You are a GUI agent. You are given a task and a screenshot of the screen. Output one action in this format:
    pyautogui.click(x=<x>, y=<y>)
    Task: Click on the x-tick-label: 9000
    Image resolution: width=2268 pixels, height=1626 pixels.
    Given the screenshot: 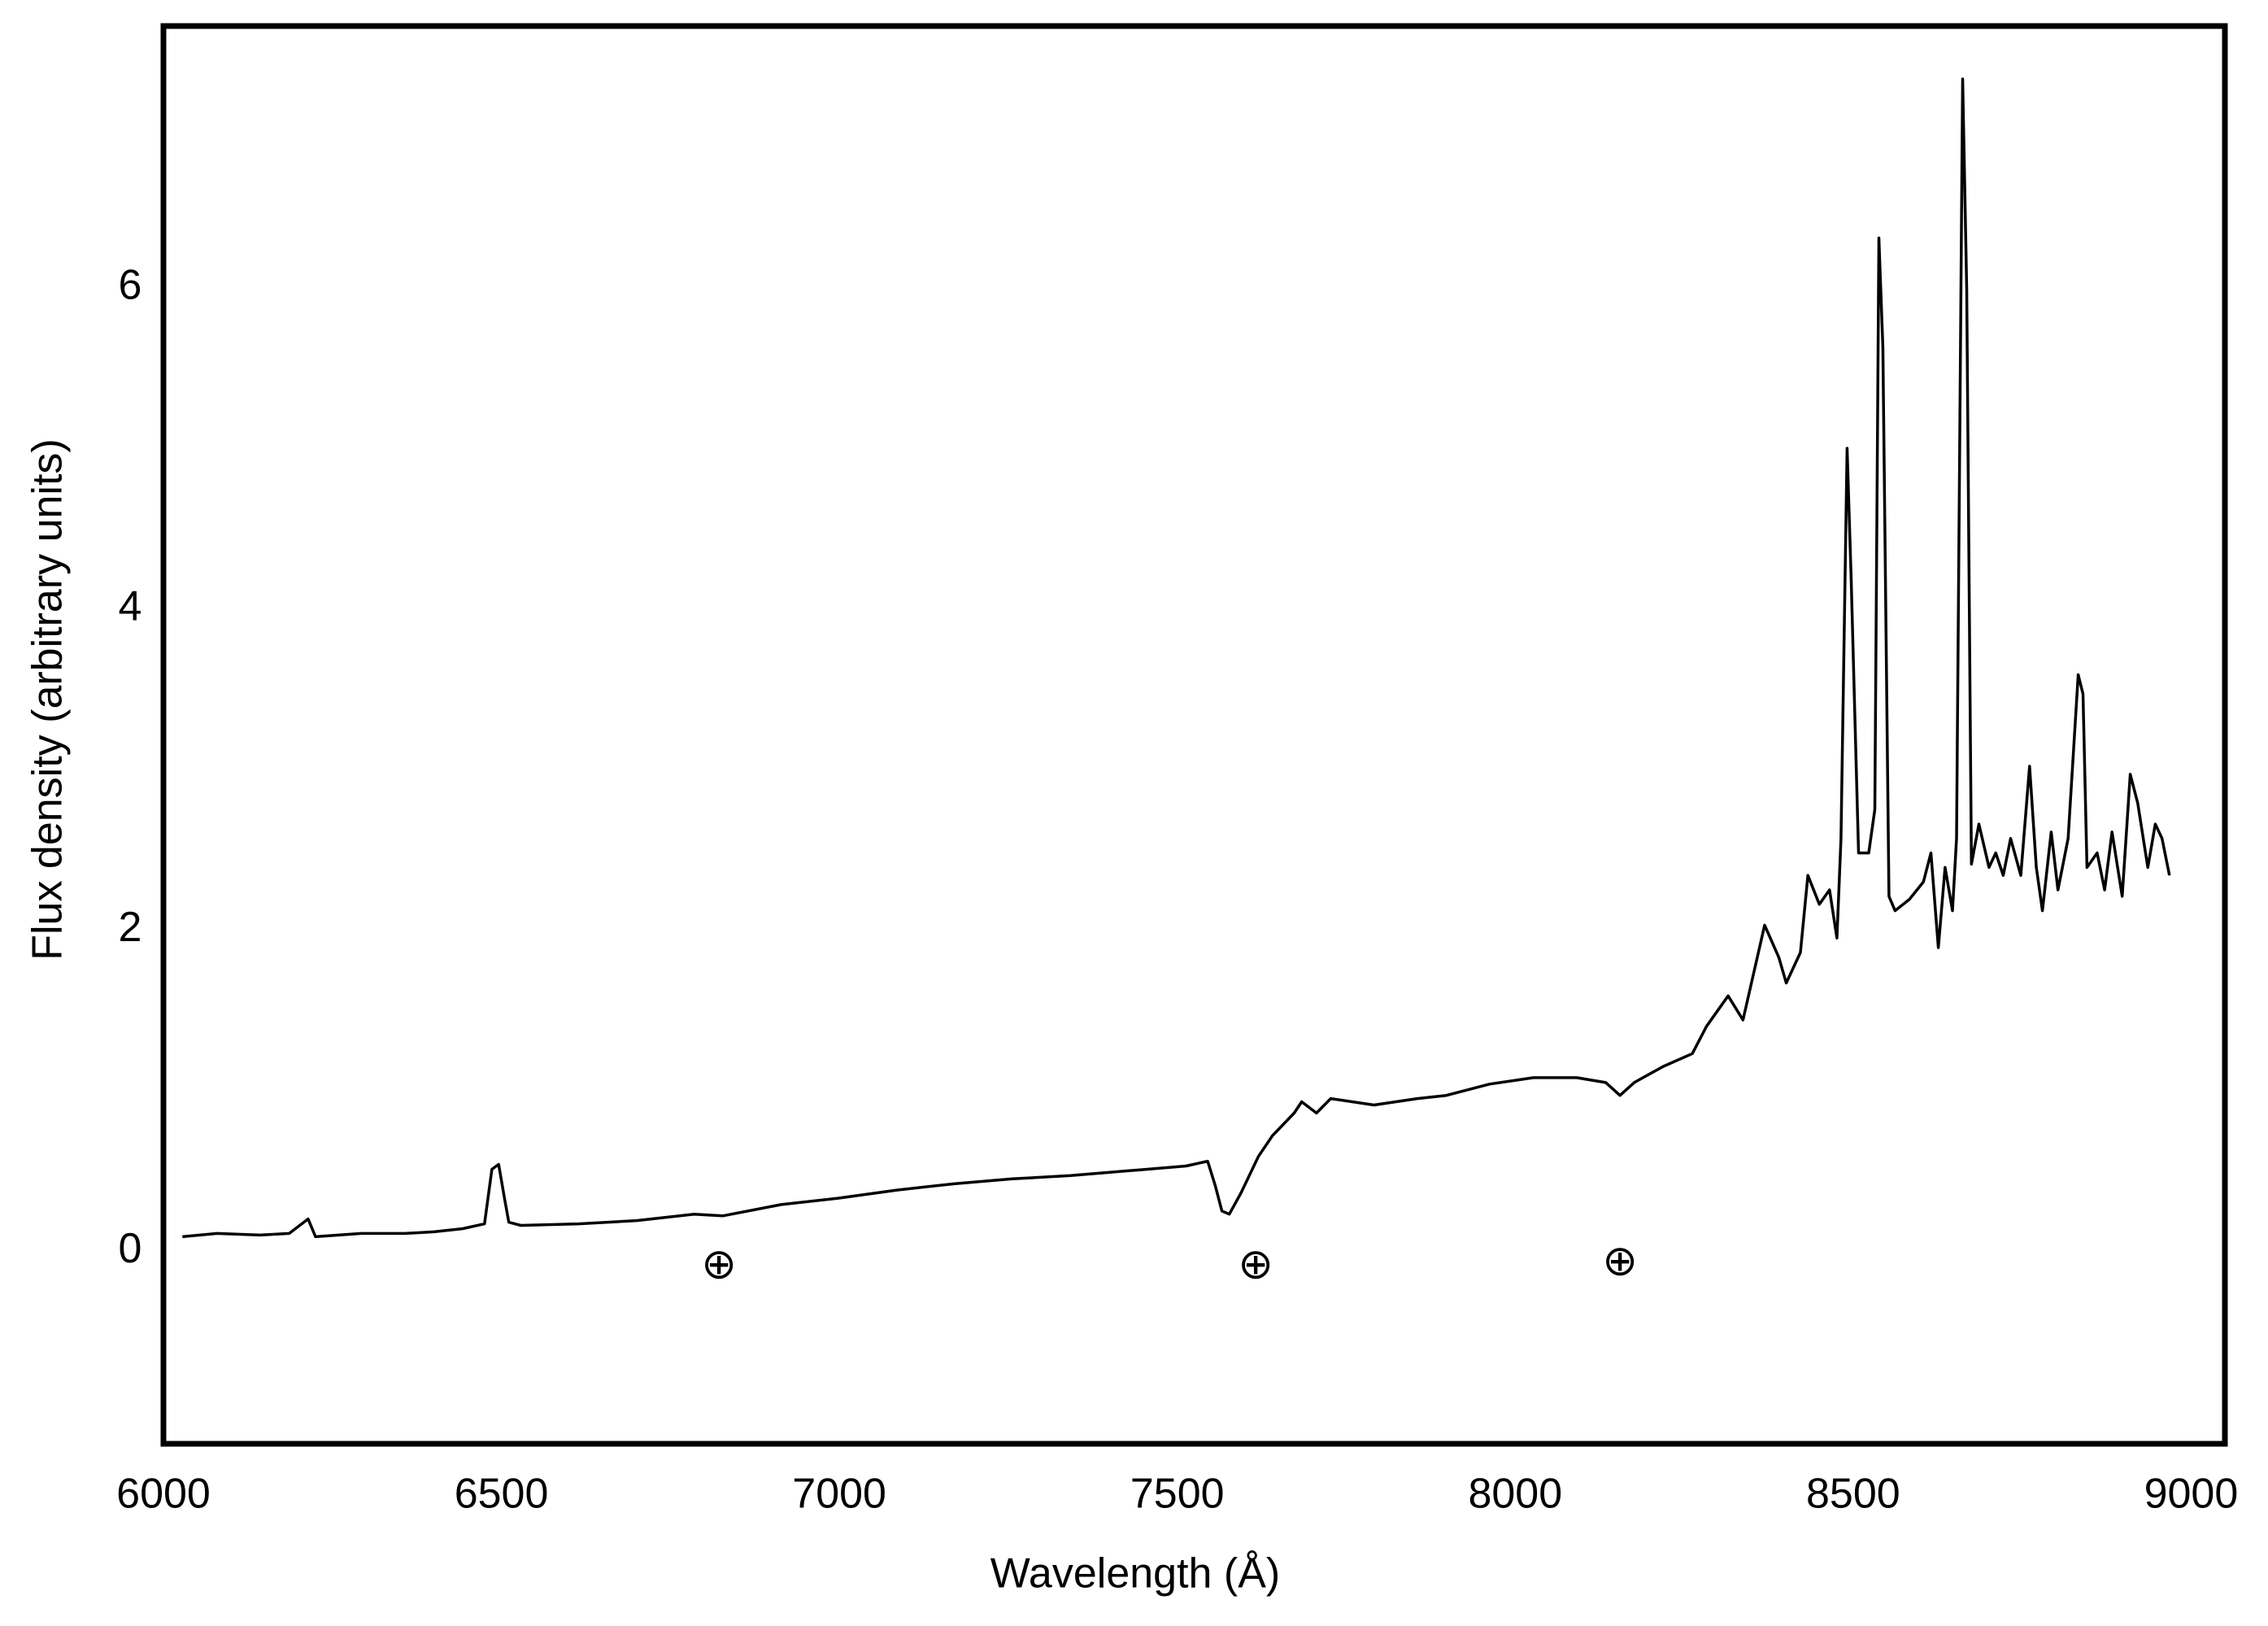 What is the action you would take?
    pyautogui.click(x=2192, y=1494)
    